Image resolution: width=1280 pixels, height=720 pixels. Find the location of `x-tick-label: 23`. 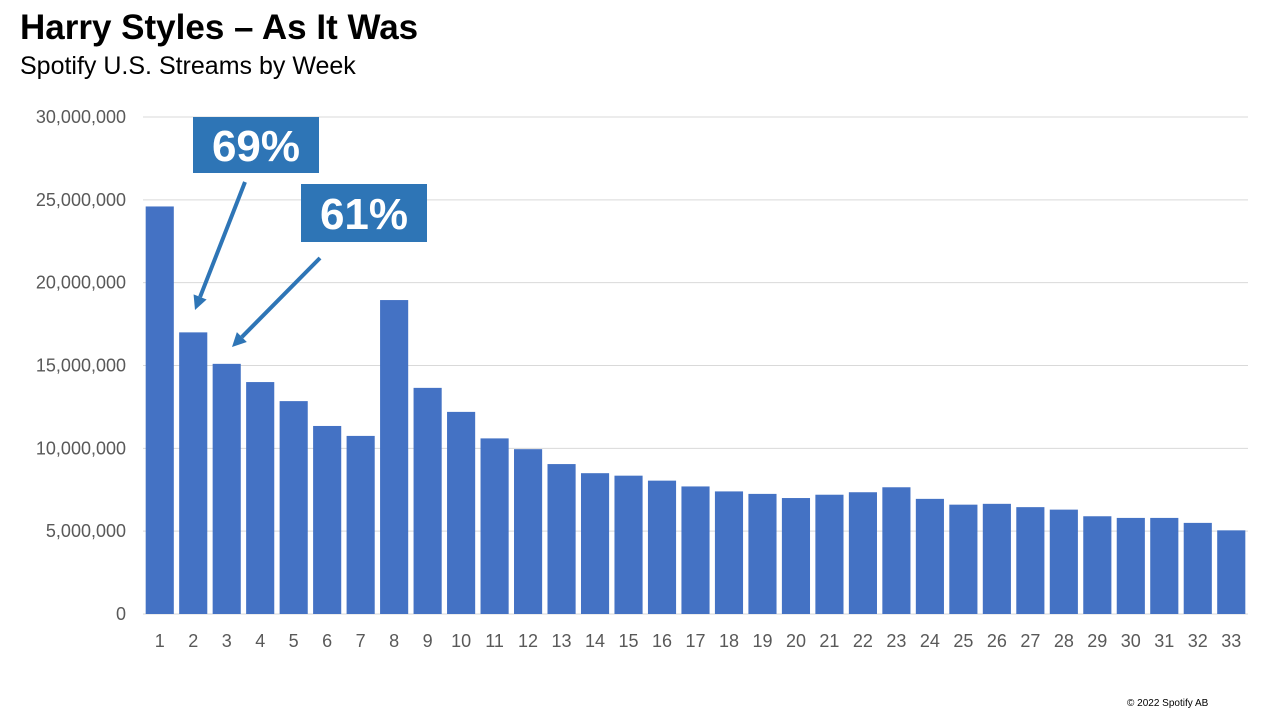

x-tick-label: 23 is located at coordinates (896, 641).